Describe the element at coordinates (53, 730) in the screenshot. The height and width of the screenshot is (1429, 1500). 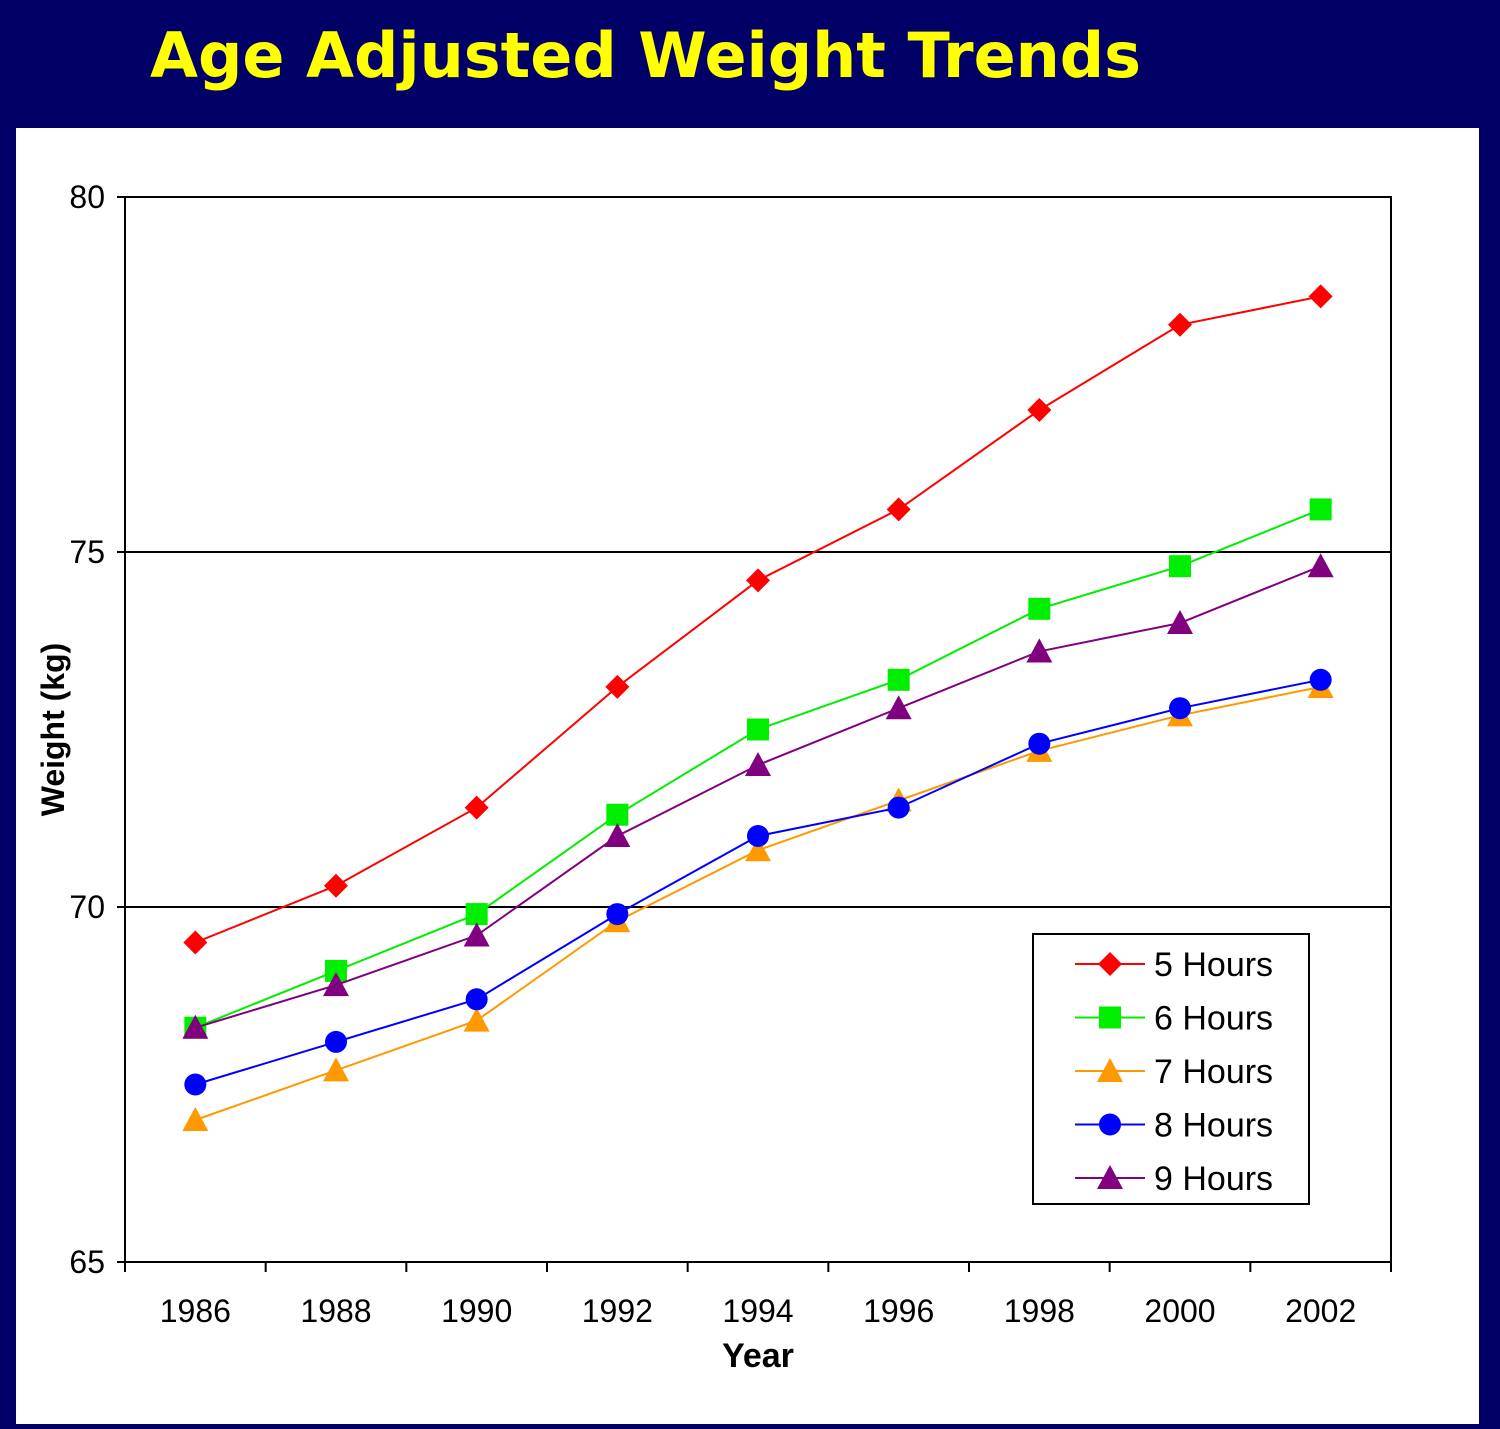
I see `y-axis-title: Weight (kg)` at that location.